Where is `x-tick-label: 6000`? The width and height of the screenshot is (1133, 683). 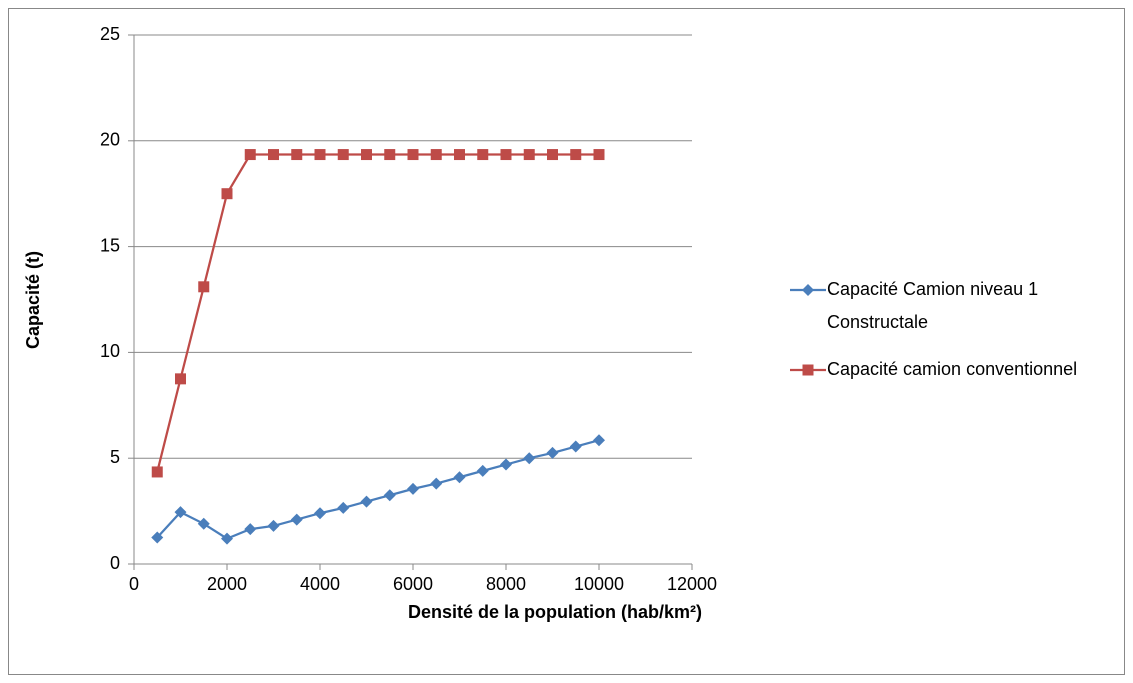 x-tick-label: 6000 is located at coordinates (413, 584).